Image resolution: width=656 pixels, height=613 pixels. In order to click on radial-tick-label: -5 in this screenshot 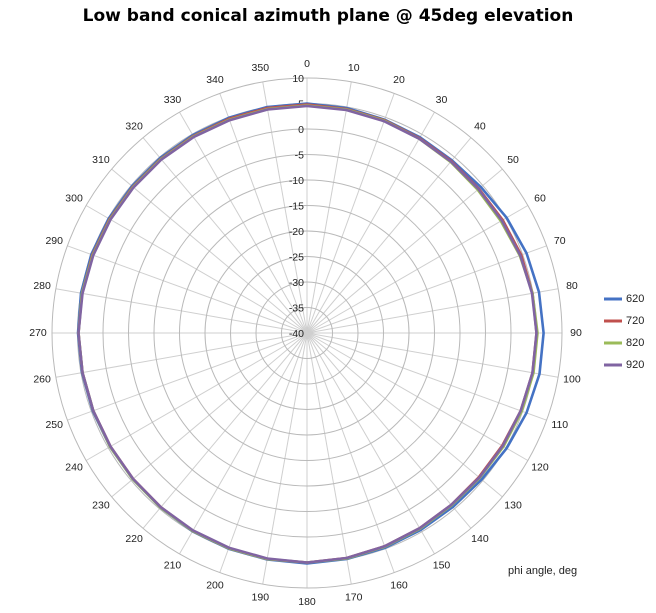, I will do `click(299, 156)`.